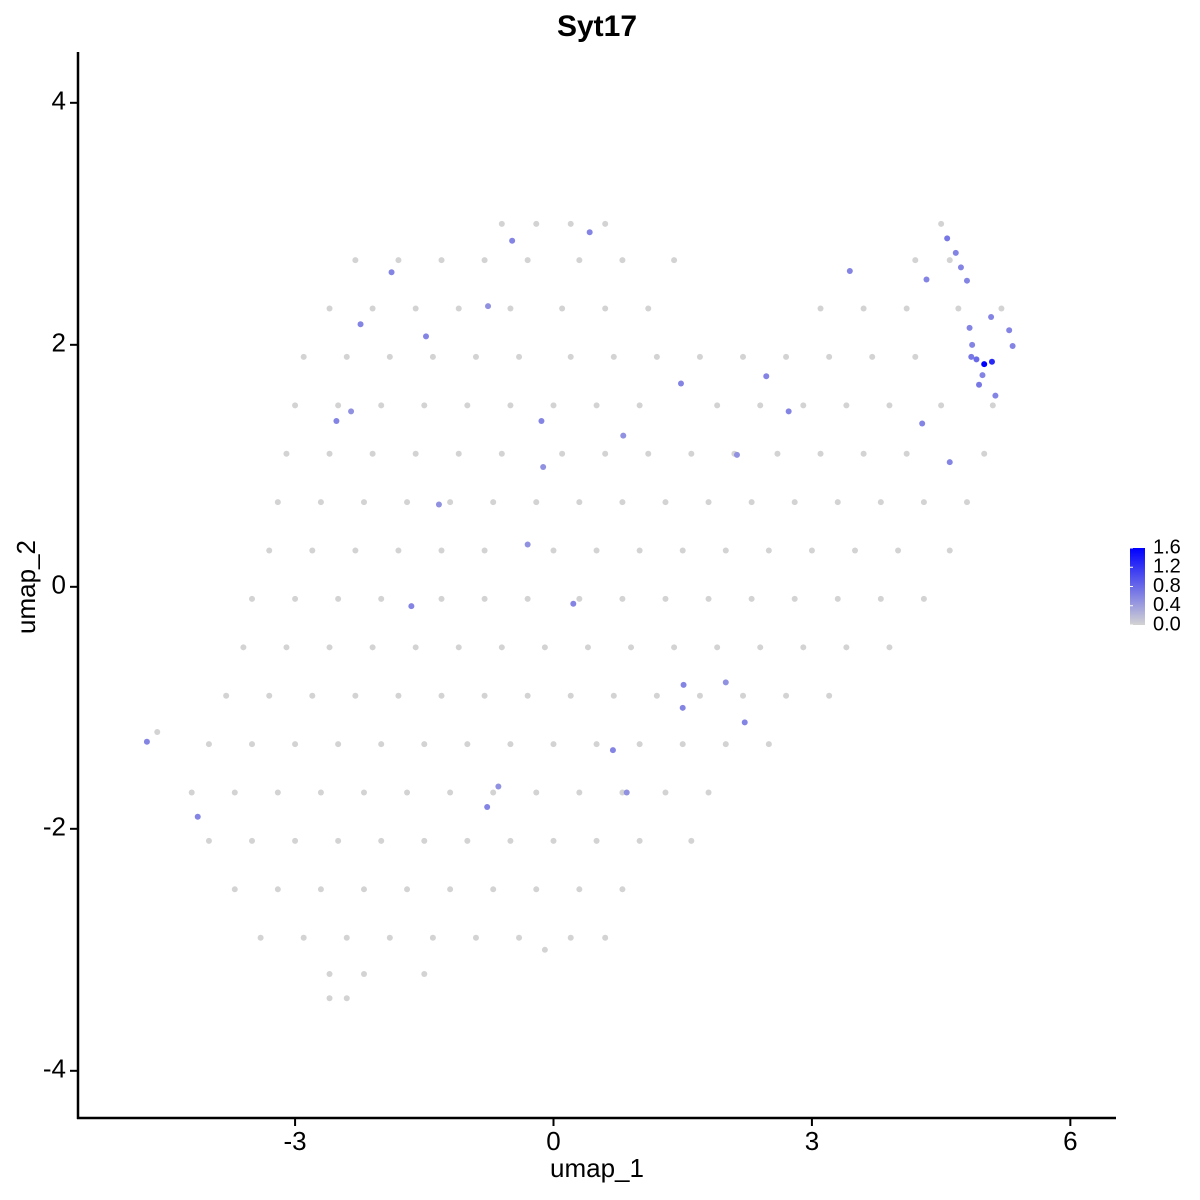 The width and height of the screenshot is (1200, 1200). Describe the element at coordinates (1167, 567) in the screenshot. I see `colorbar-tick-label: 1.2` at that location.